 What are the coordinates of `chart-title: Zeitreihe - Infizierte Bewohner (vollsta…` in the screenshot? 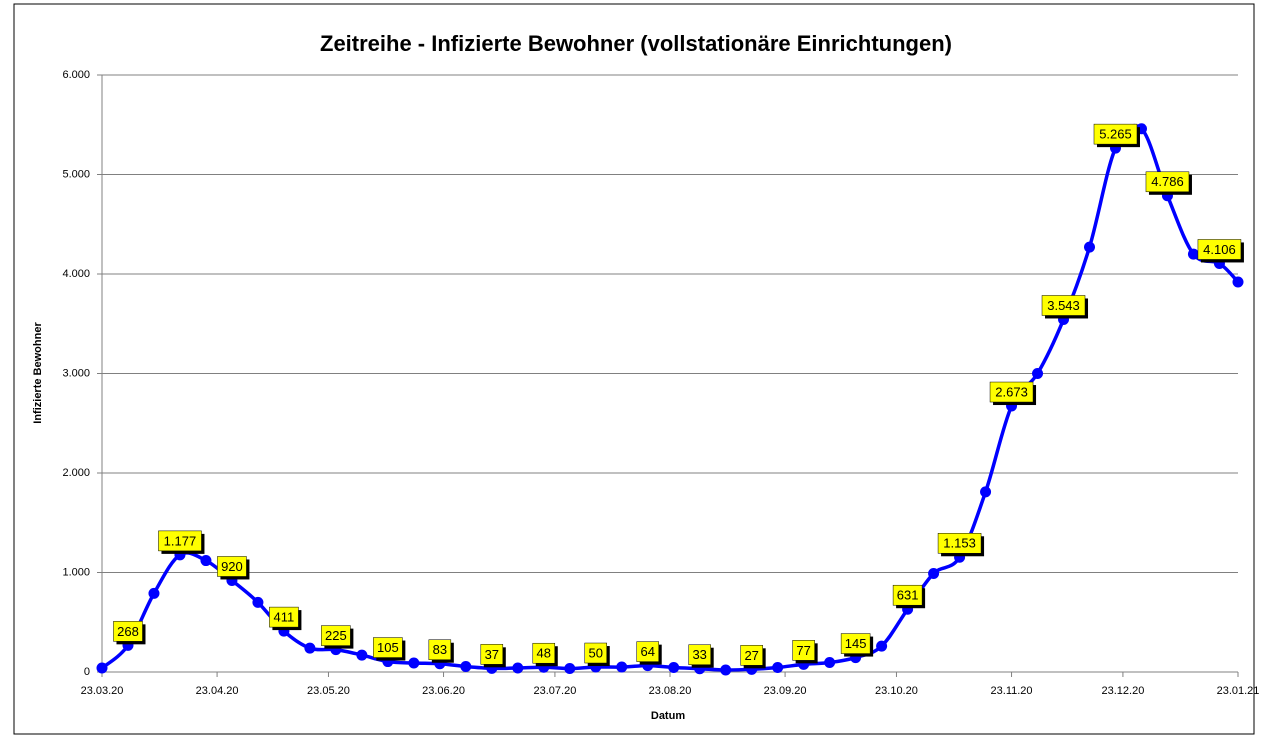 It's located at (636, 43).